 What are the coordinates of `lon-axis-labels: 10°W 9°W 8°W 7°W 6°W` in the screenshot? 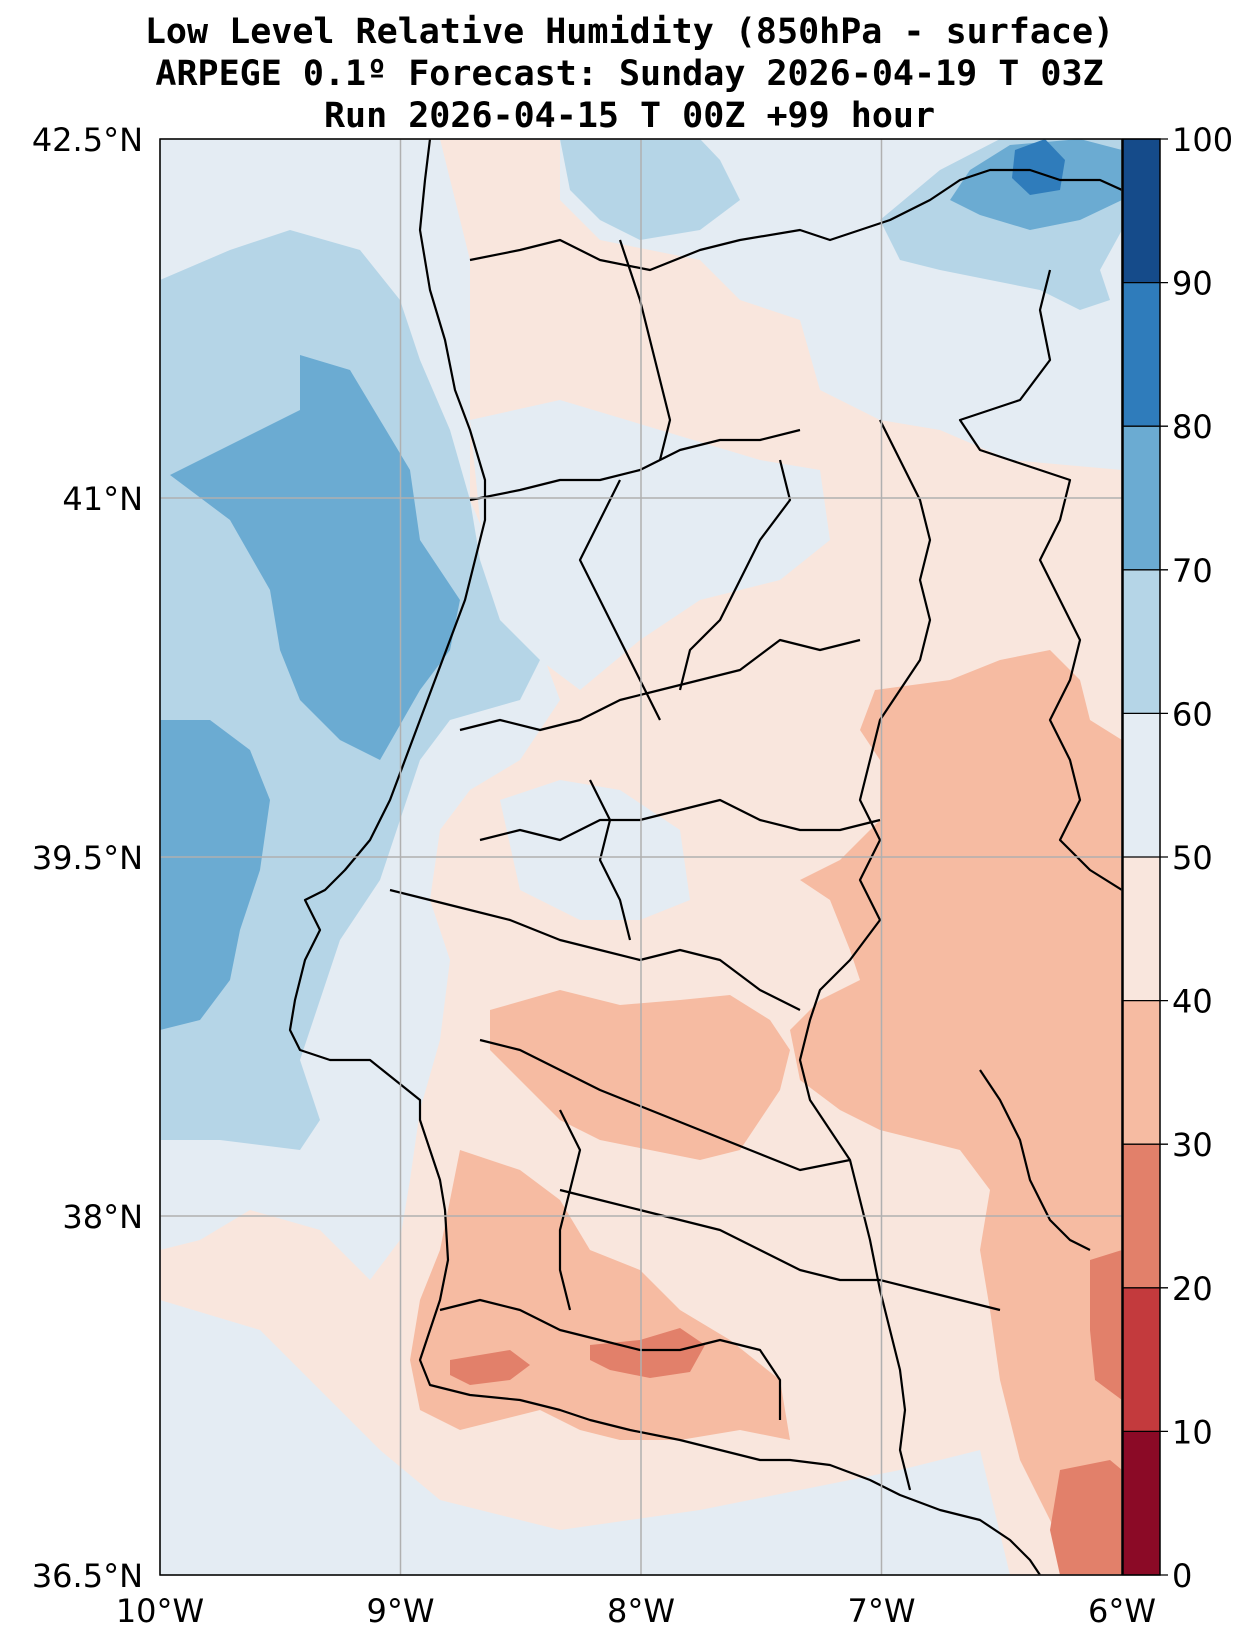 It's located at (636, 1611).